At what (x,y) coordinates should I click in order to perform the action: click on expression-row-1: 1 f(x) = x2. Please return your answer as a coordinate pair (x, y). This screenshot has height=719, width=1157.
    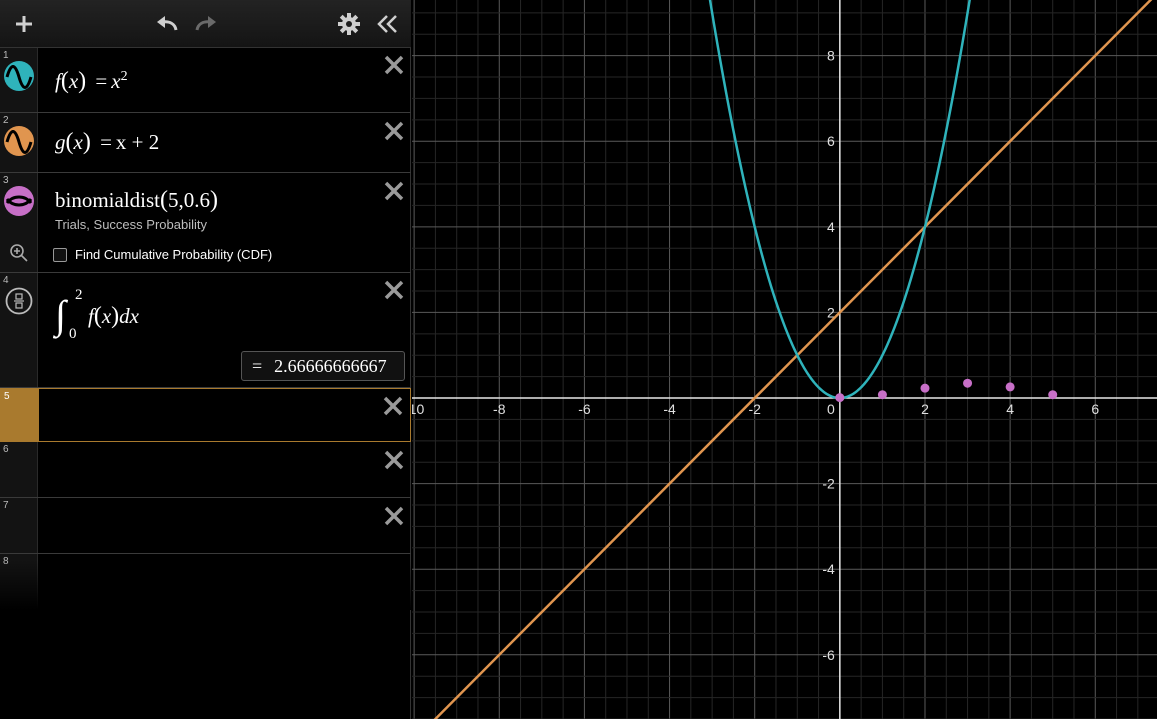
    Looking at the image, I should click on (205, 80).